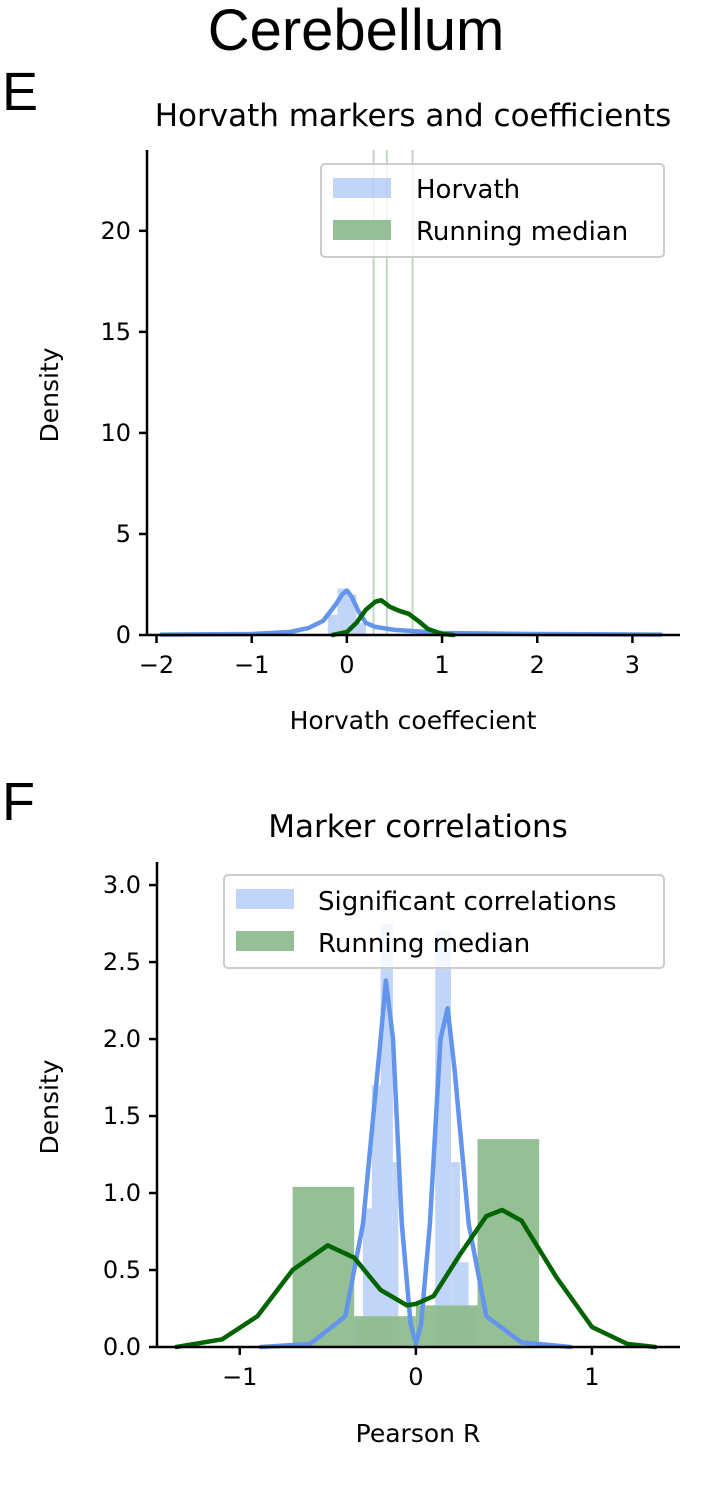 The image size is (712, 1486). I want to click on panel-e-legend-swatch-median, so click(362, 230).